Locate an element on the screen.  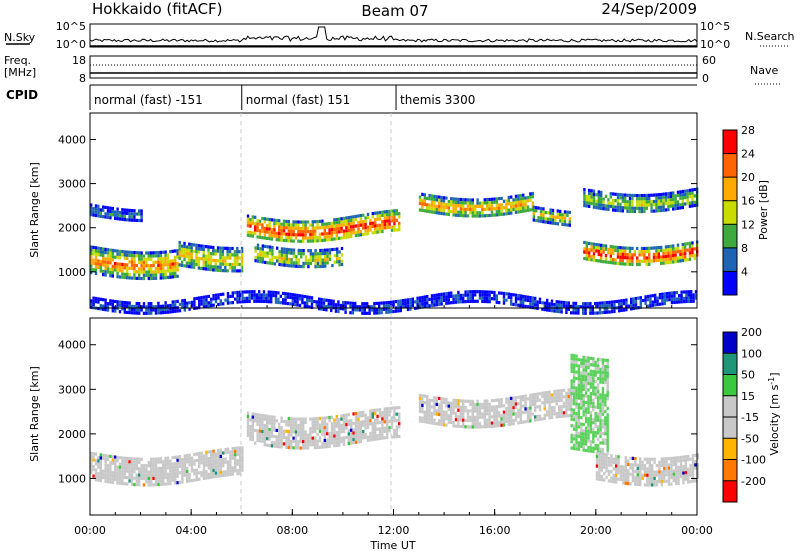
cpid-label: CPID is located at coordinates (22, 95).